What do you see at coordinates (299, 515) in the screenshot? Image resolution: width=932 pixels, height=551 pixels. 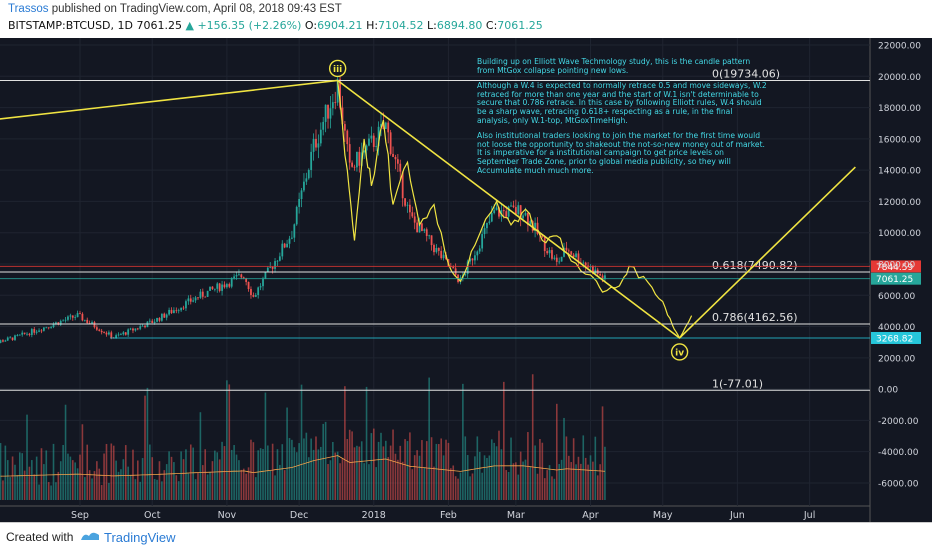 I see `time-tick-label: Dec` at bounding box center [299, 515].